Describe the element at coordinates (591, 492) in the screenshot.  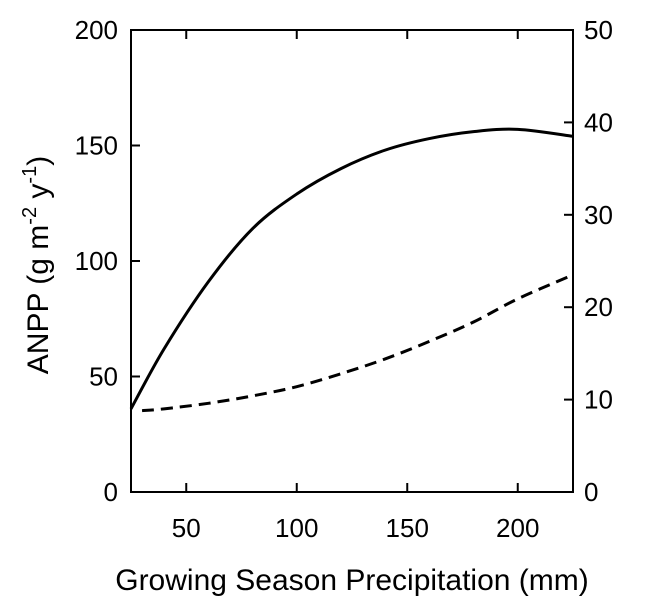
I see `y-right-tick-label: 0` at that location.